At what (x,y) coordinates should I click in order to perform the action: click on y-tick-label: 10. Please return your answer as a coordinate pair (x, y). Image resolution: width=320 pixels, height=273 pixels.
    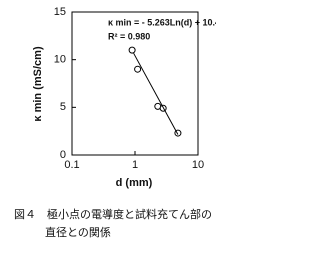
    Looking at the image, I should click on (60, 60).